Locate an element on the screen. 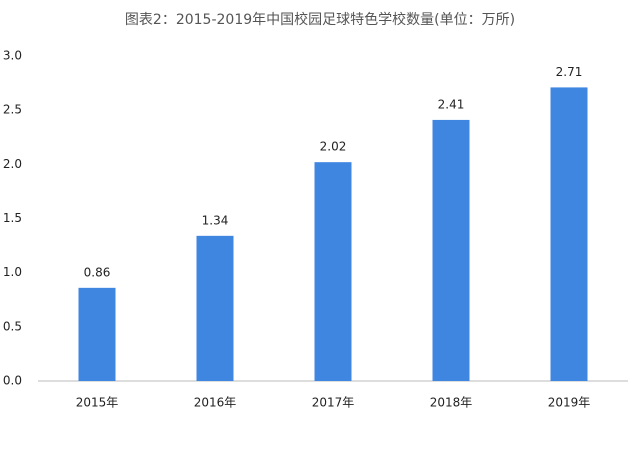  data-label: 2.41 is located at coordinates (451, 104).